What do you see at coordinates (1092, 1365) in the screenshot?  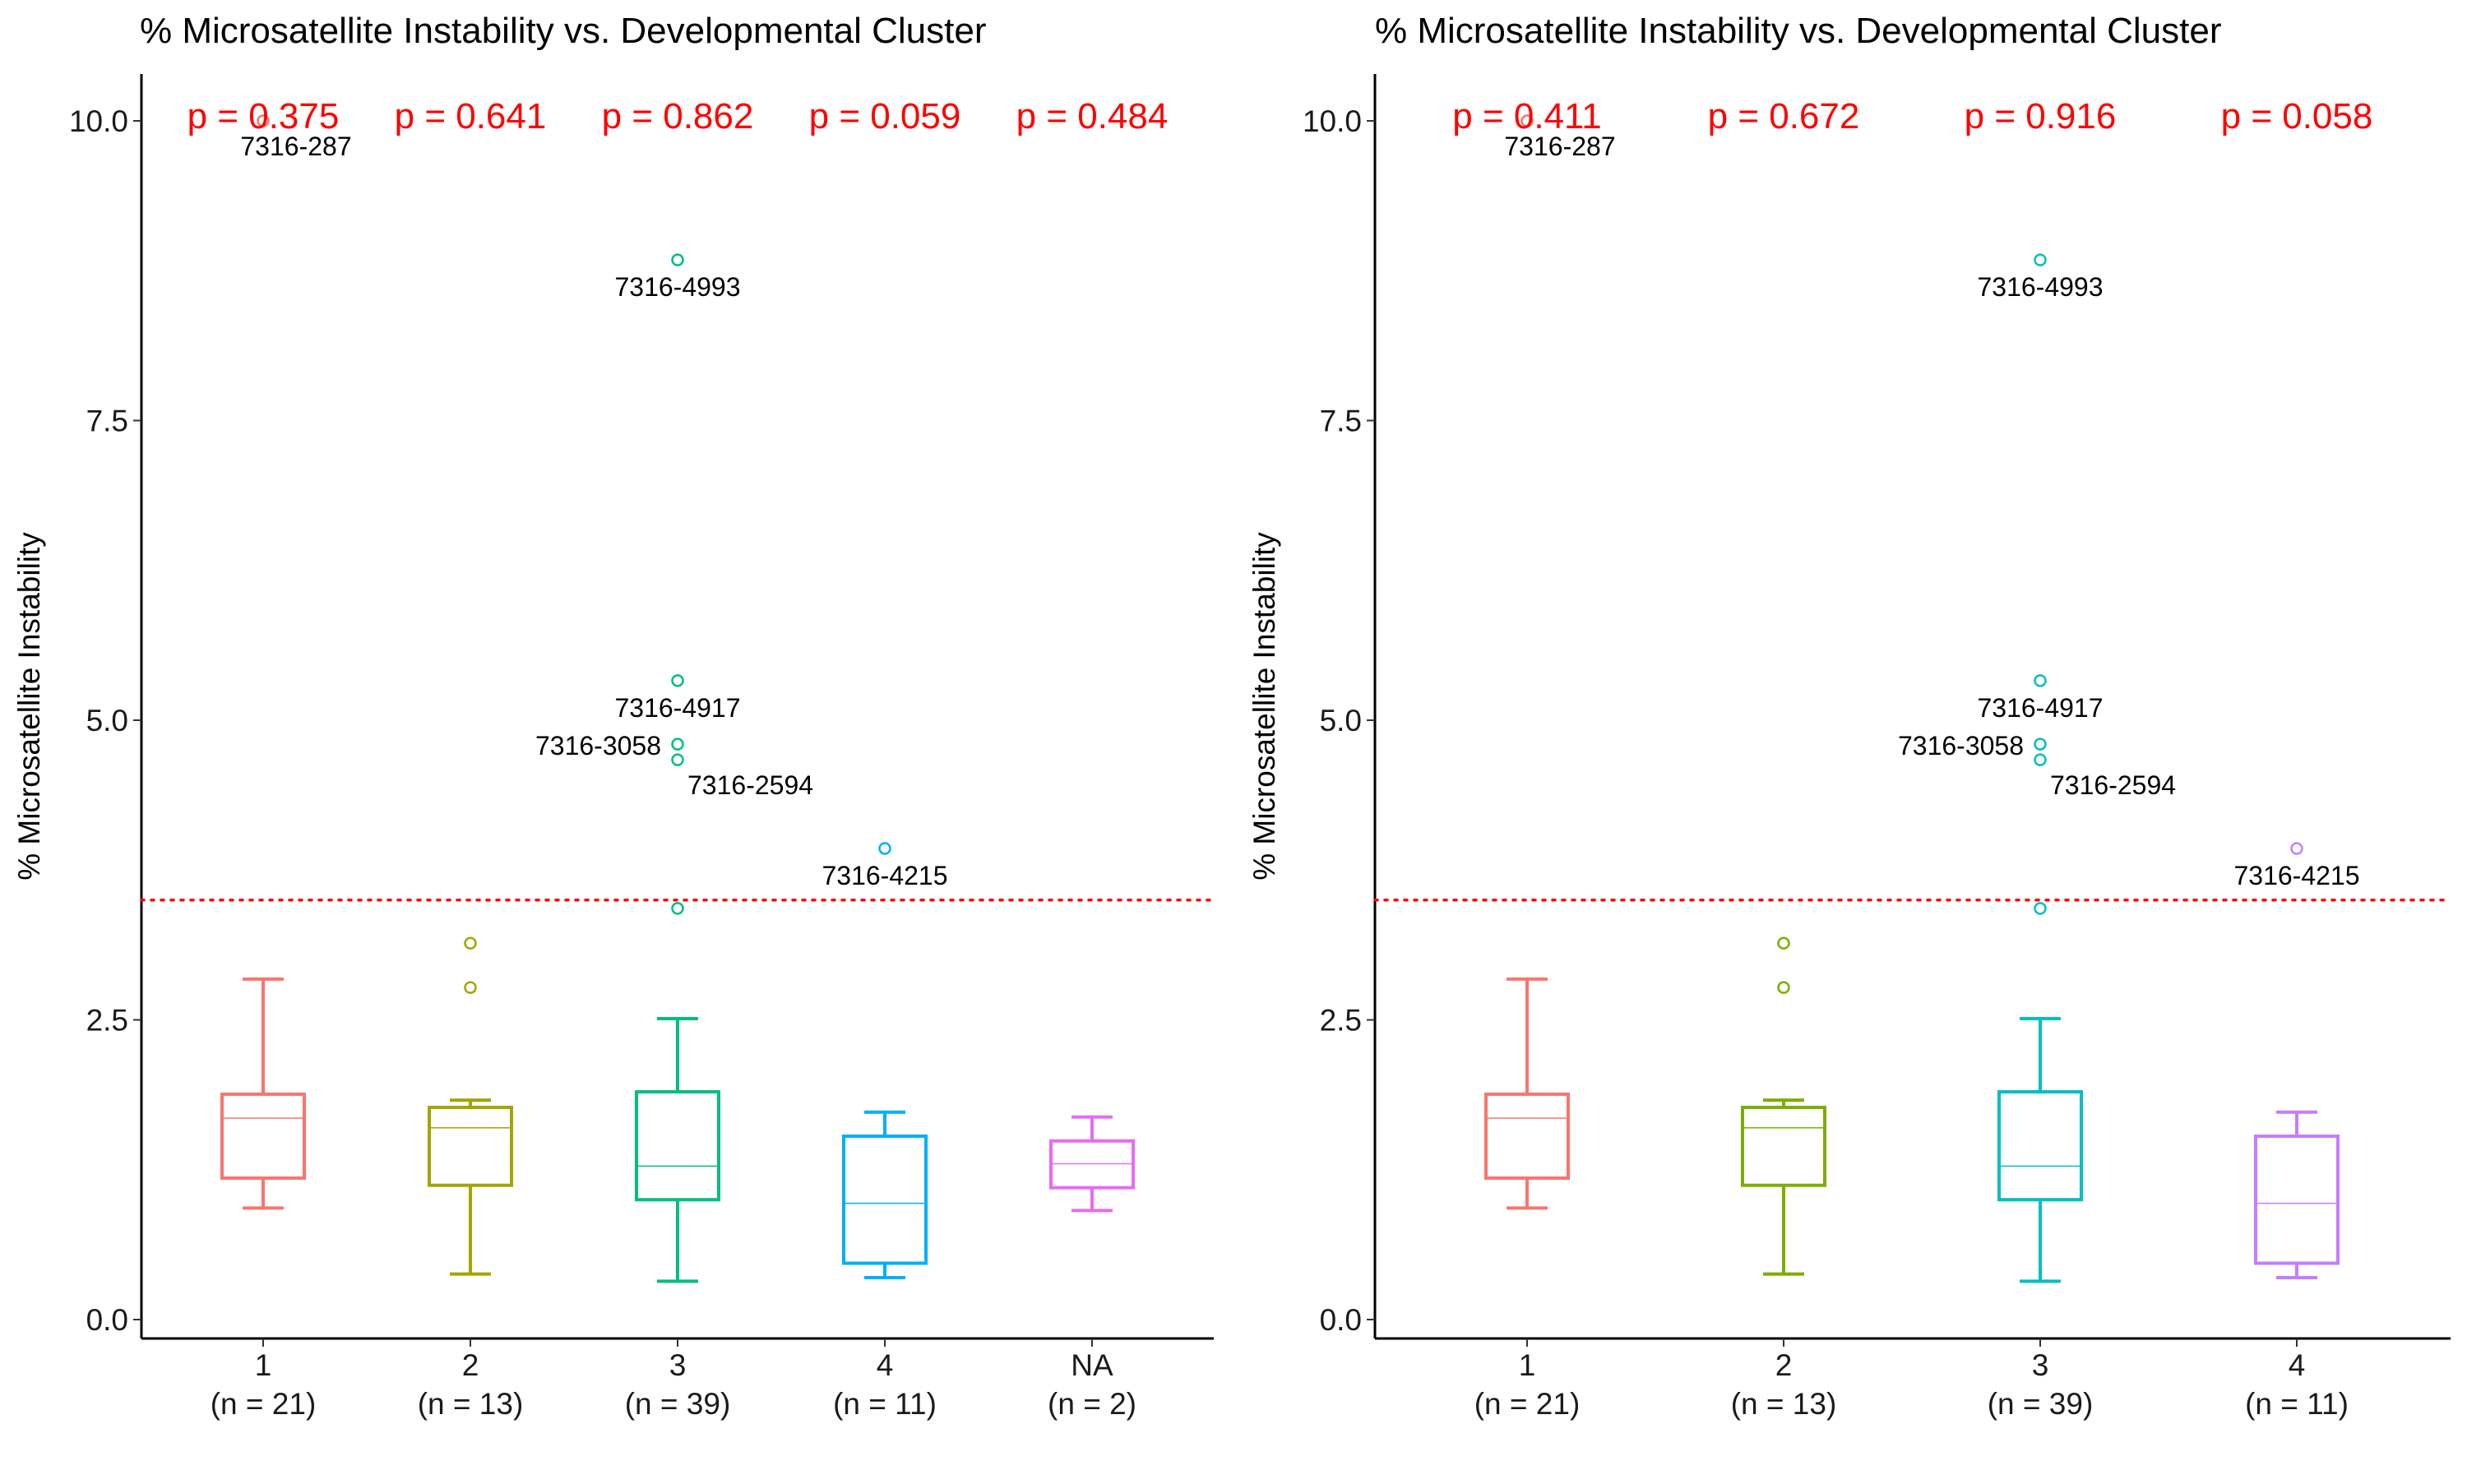 I see `x-tick-label: NA` at bounding box center [1092, 1365].